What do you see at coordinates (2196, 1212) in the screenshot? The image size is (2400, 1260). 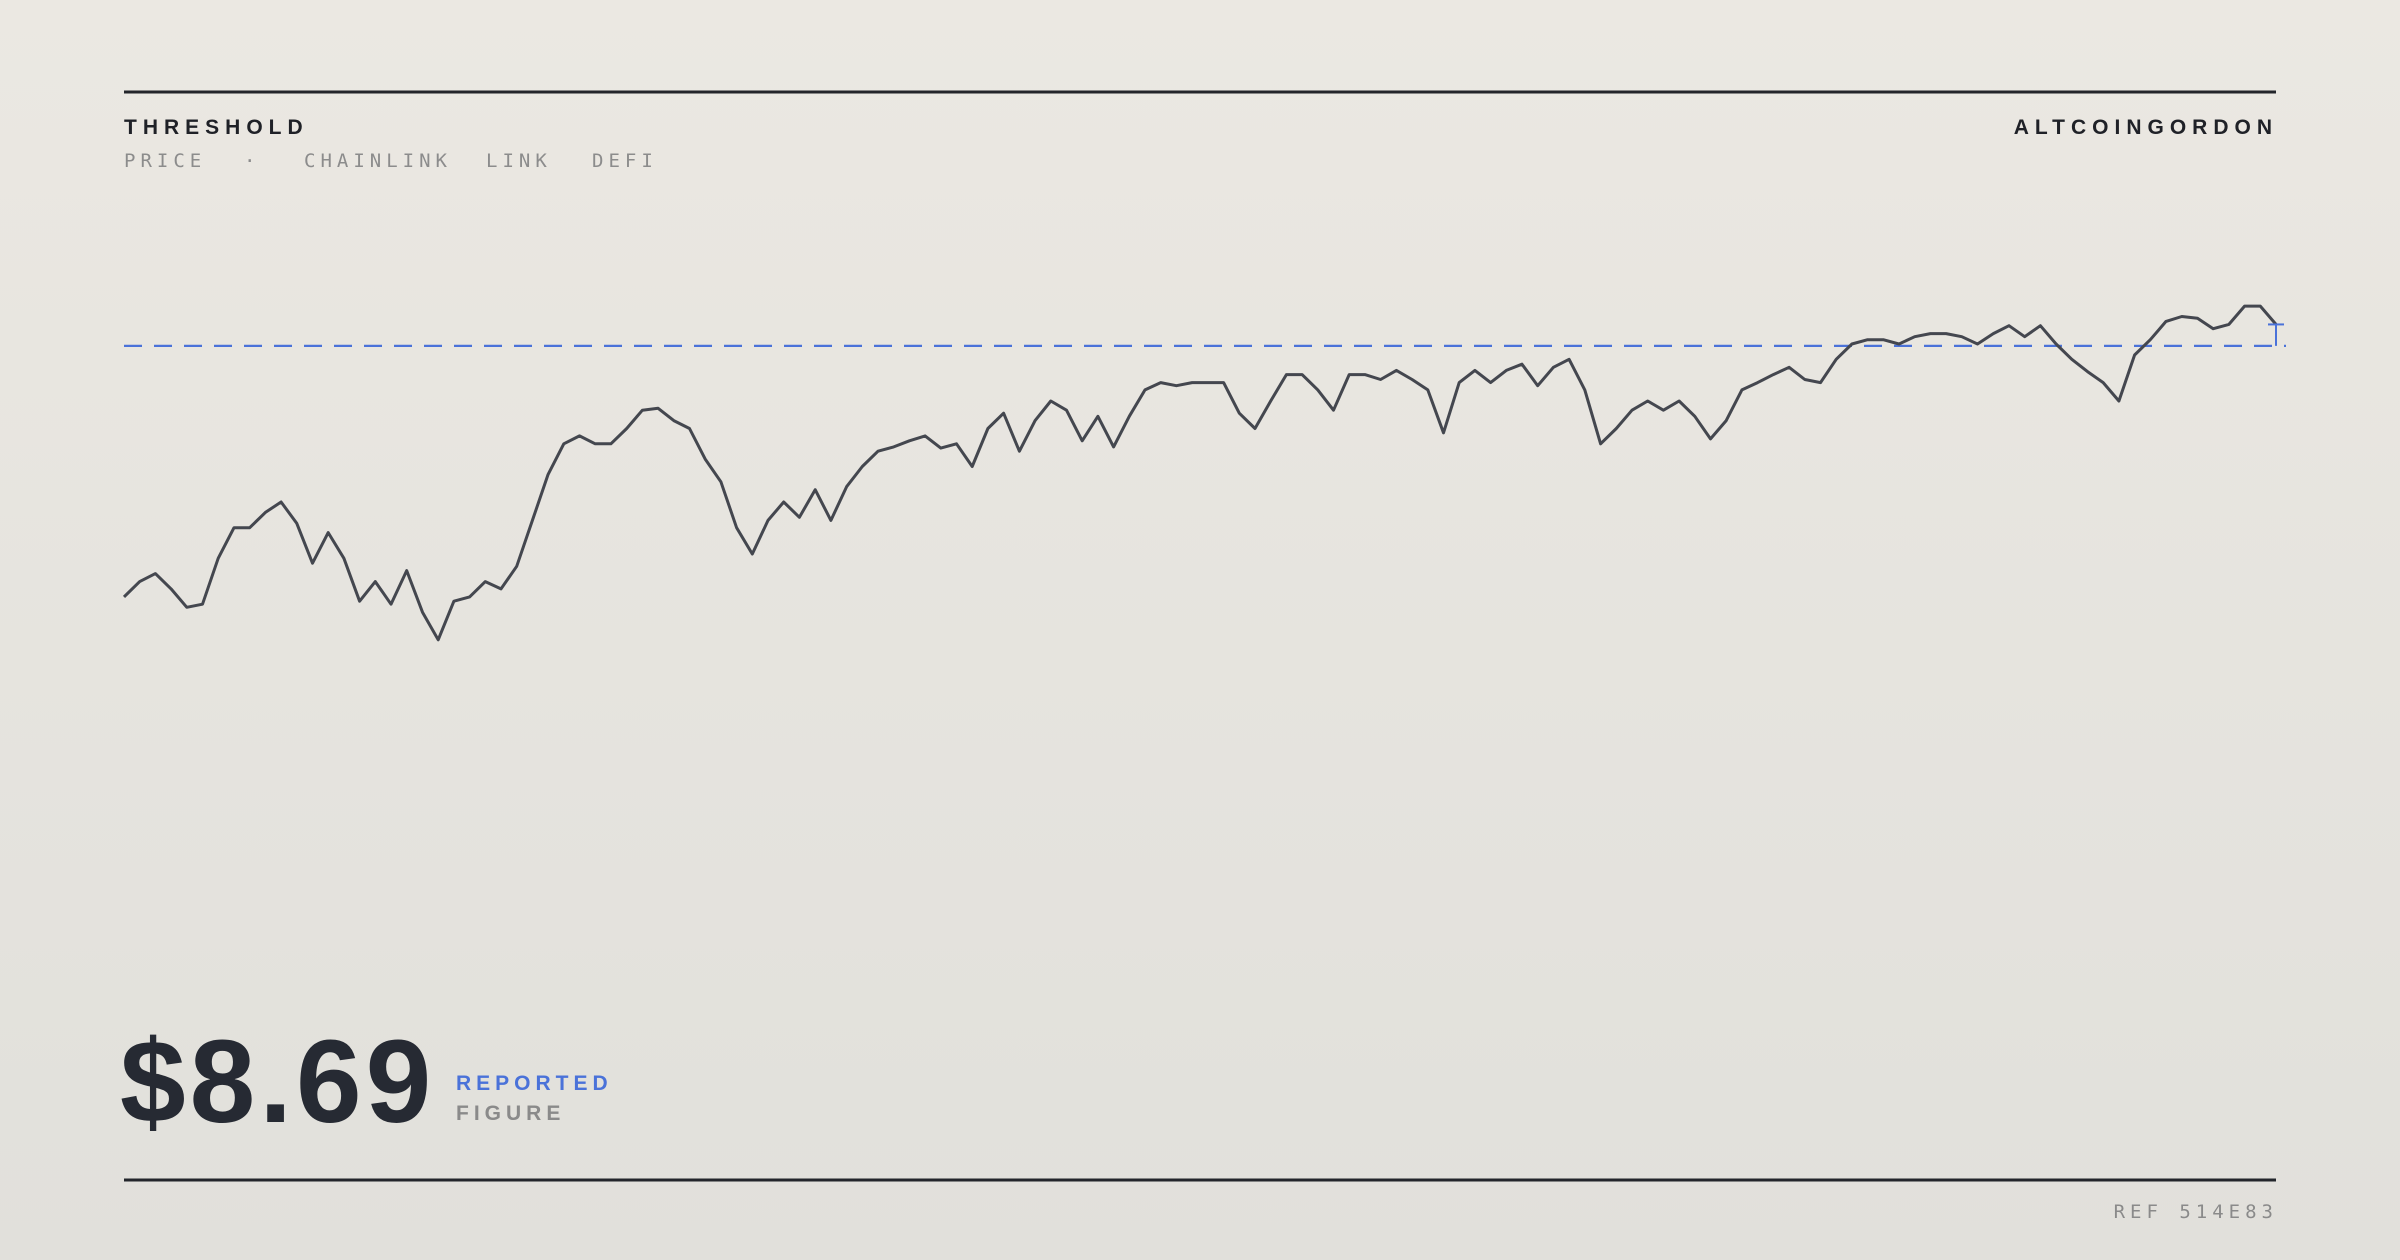 I see `reference: REF 514E83` at bounding box center [2196, 1212].